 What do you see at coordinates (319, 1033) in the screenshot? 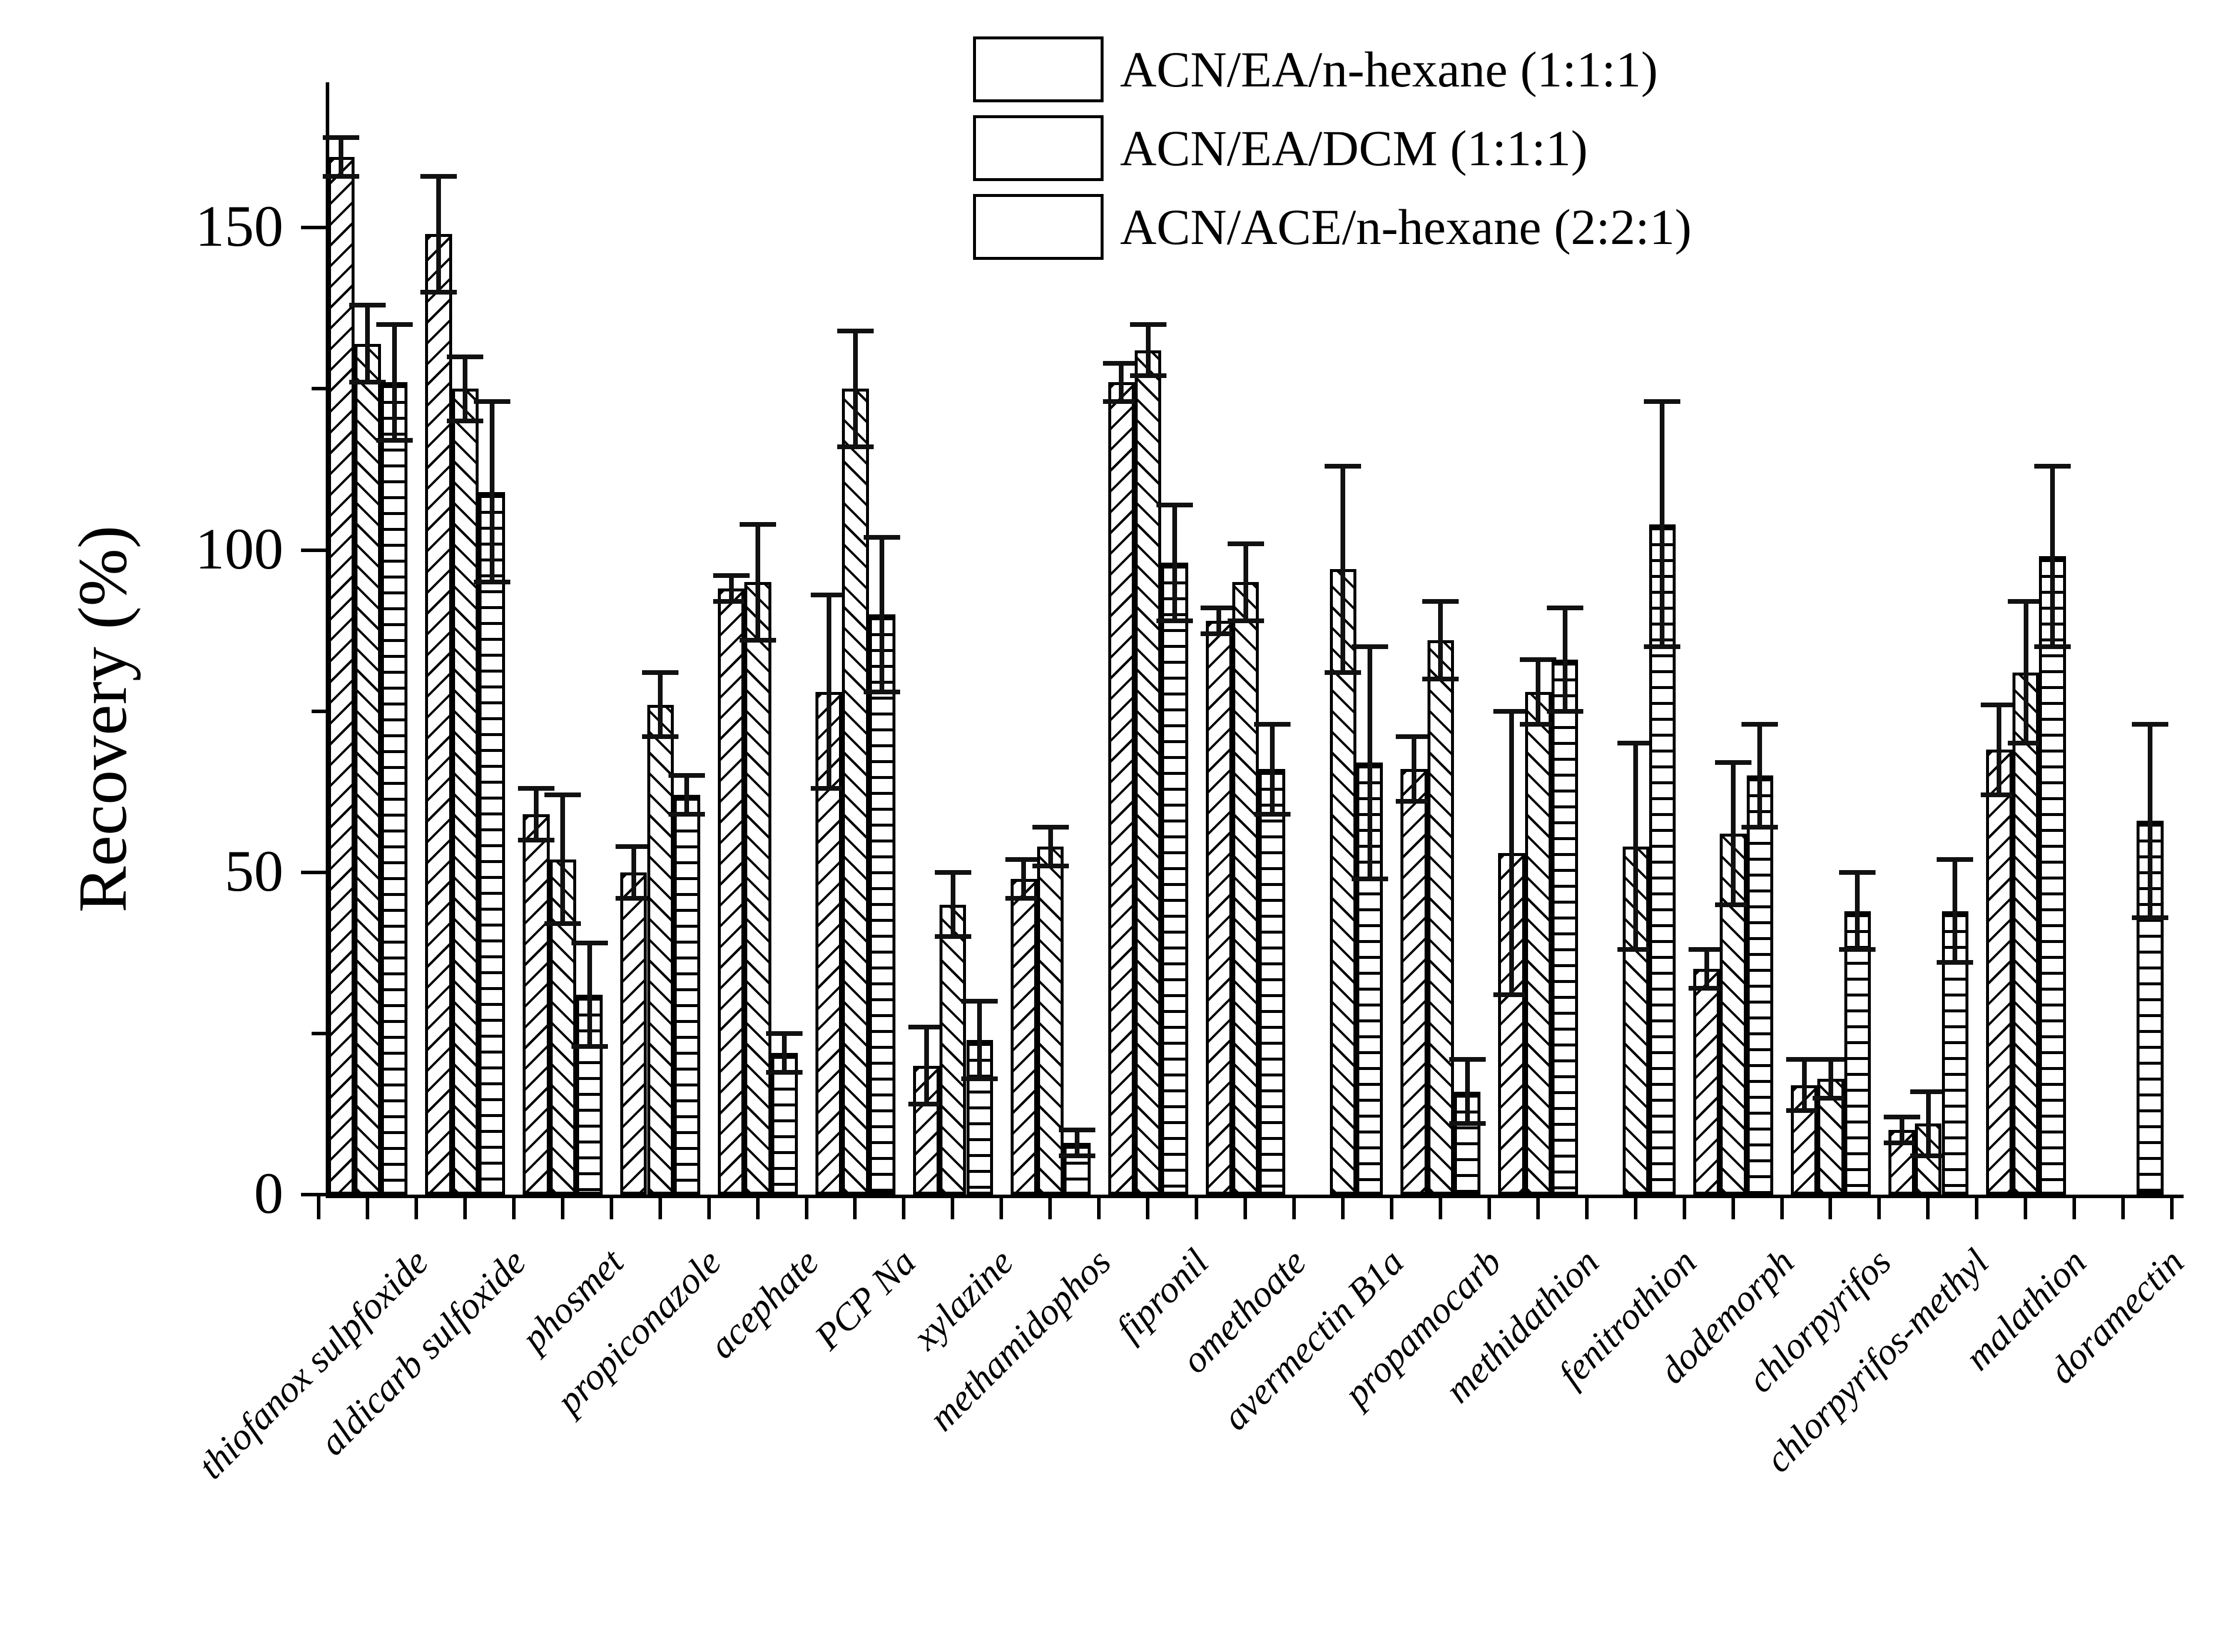
I see `y-tick-minor` at bounding box center [319, 1033].